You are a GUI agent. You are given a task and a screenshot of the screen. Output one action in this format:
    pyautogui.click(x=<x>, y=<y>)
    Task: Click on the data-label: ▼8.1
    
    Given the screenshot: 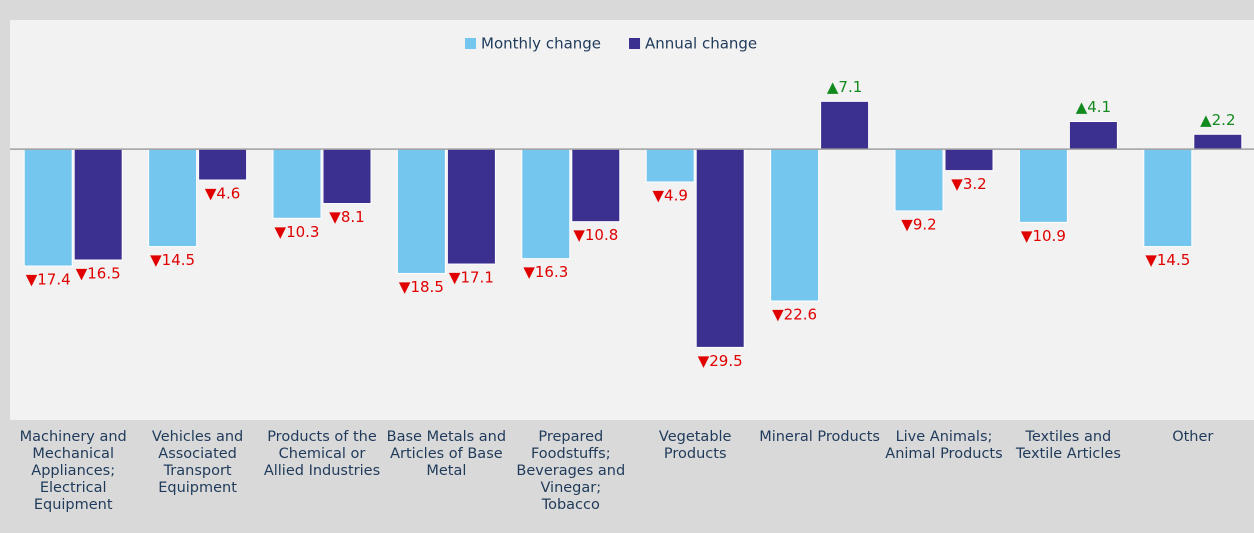 What is the action you would take?
    pyautogui.click(x=346, y=217)
    